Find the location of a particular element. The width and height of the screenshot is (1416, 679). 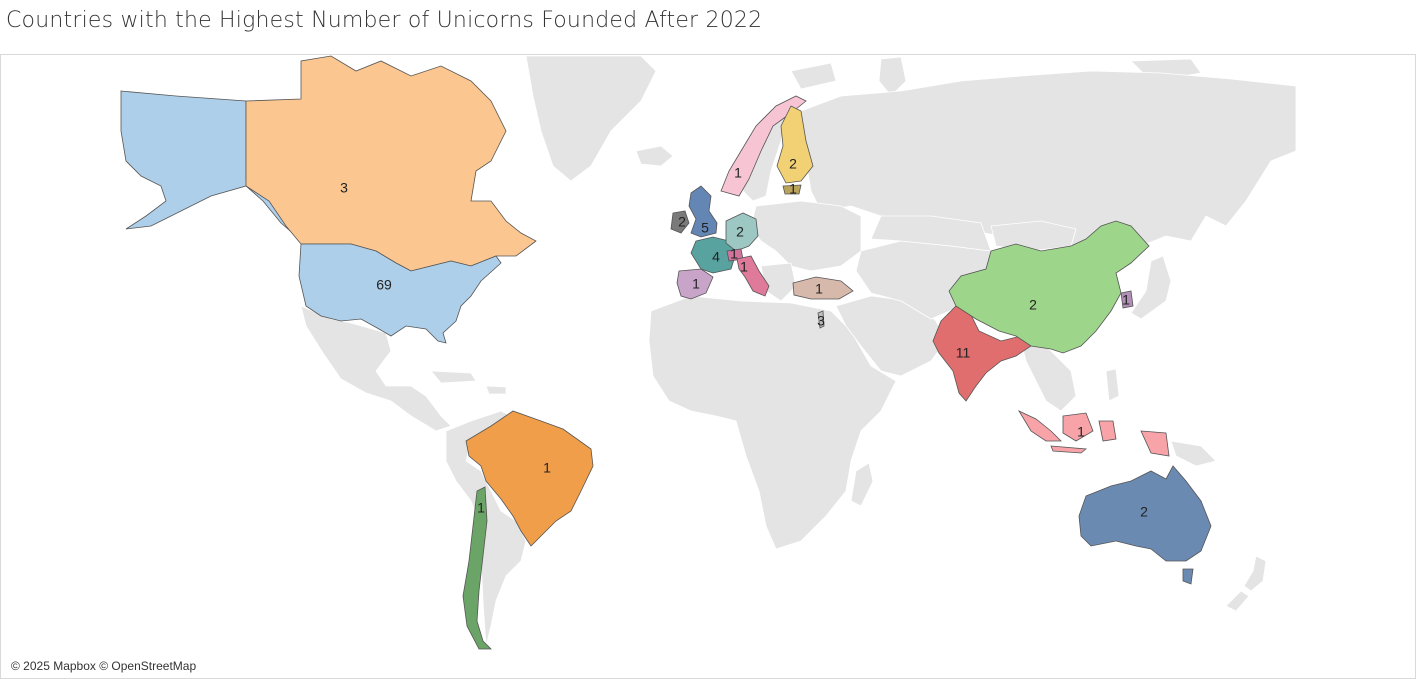

label-finland: 2 is located at coordinates (793, 164).